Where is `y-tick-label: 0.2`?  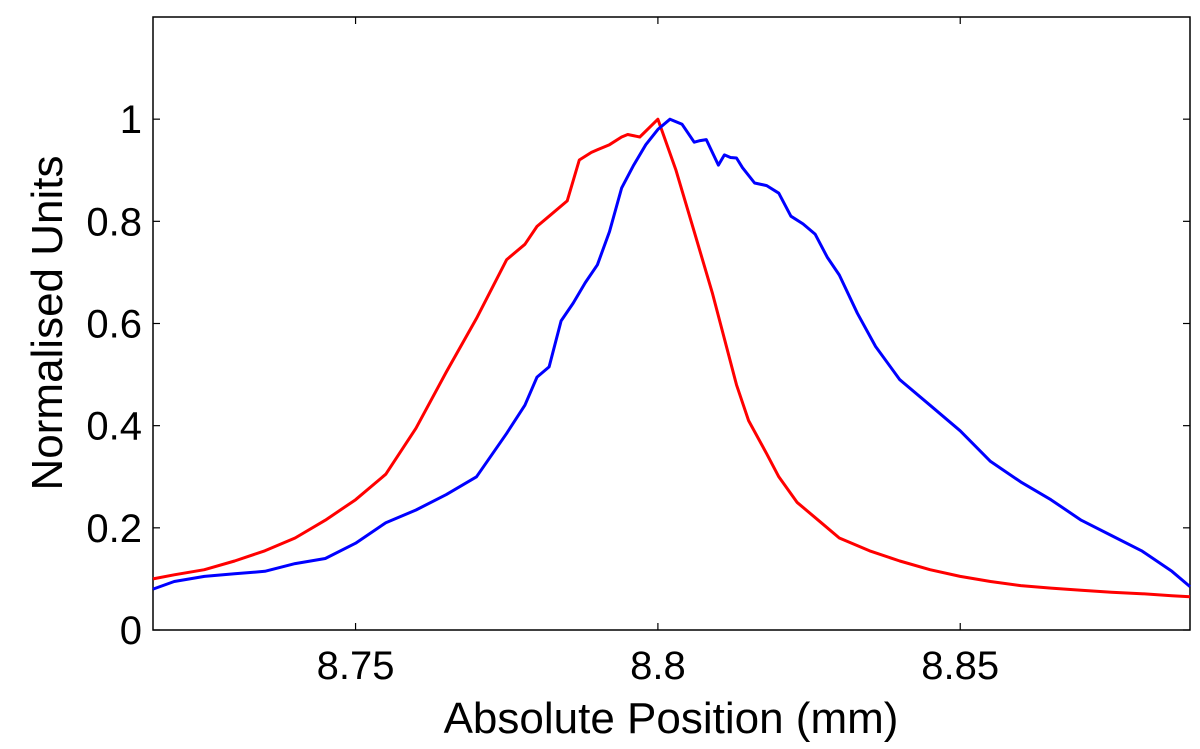
y-tick-label: 0.2 is located at coordinates (114, 529).